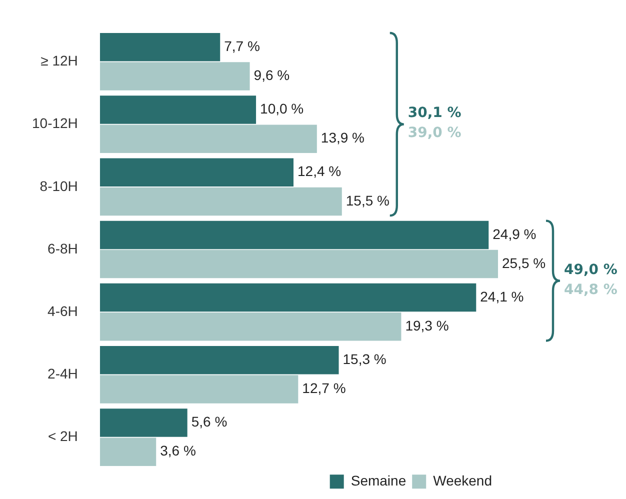 Image resolution: width=626 pixels, height=499 pixels. What do you see at coordinates (364, 359) in the screenshot?
I see `data-label: 15,3 %` at bounding box center [364, 359].